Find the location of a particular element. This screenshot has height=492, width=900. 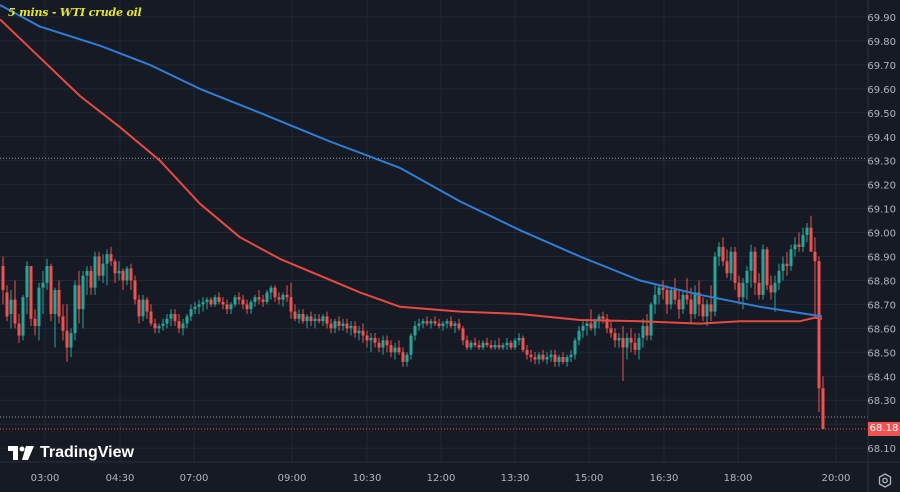

time-tick-label: 09:00 is located at coordinates (292, 478).